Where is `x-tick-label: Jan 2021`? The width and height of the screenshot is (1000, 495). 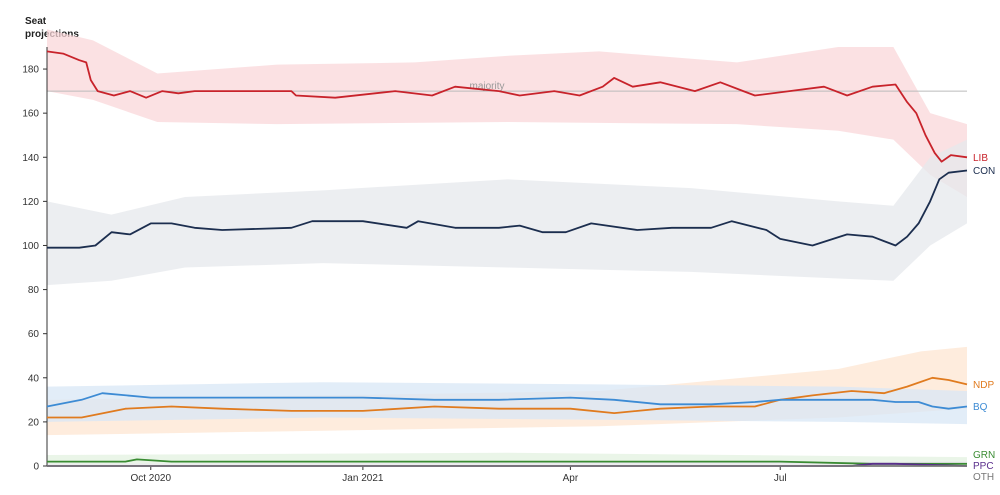 x-tick-label: Jan 2021 is located at coordinates (363, 478).